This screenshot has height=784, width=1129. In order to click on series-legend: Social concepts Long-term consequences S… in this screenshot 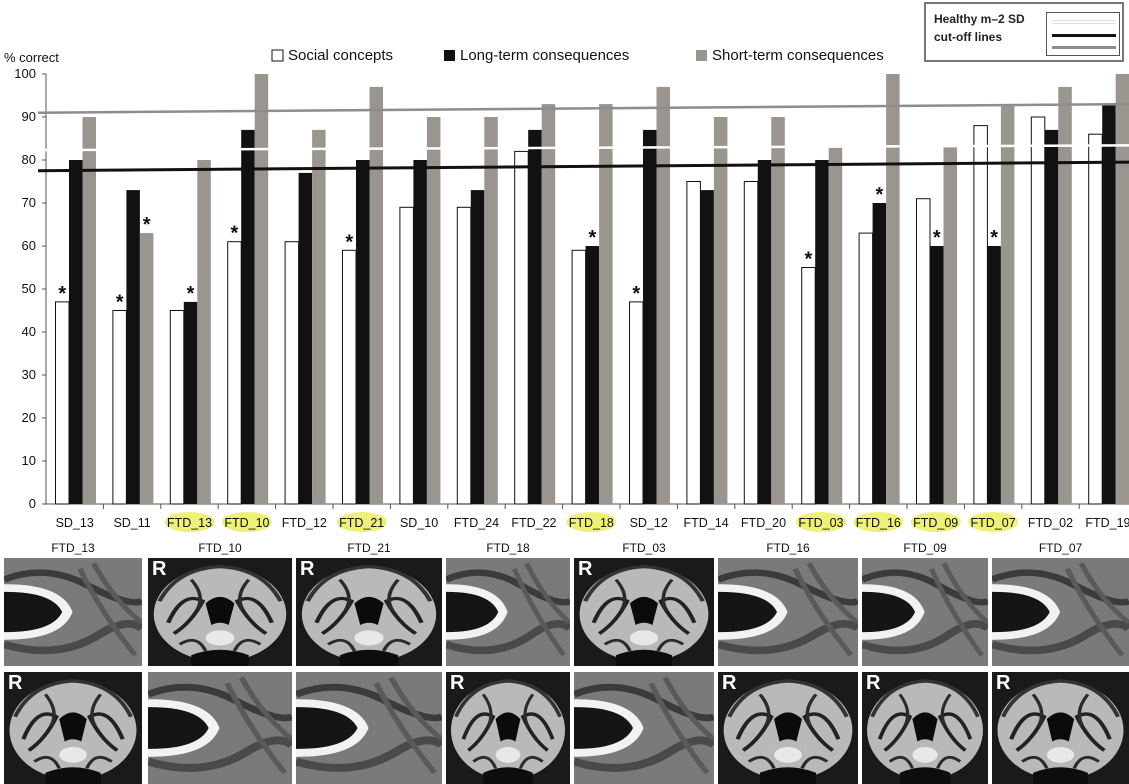, I will do `click(577, 55)`.